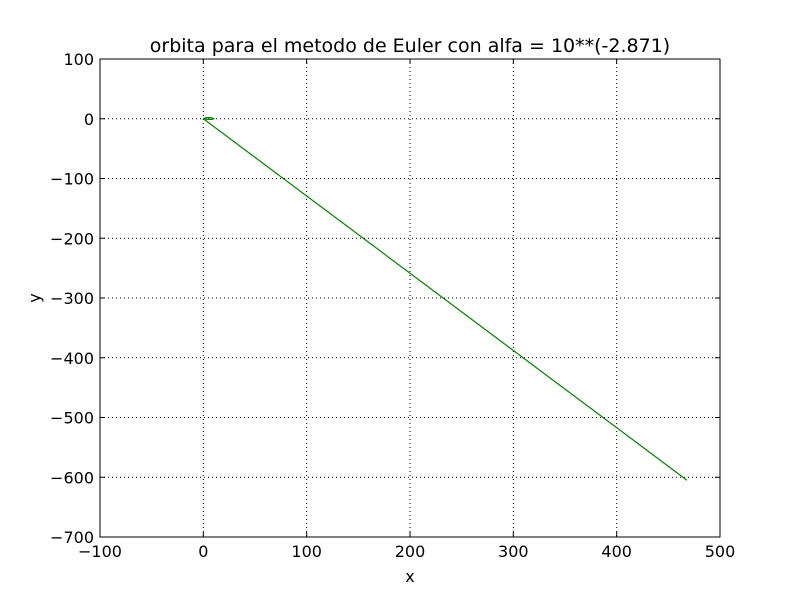  I want to click on x-tick-label: 0, so click(203, 551).